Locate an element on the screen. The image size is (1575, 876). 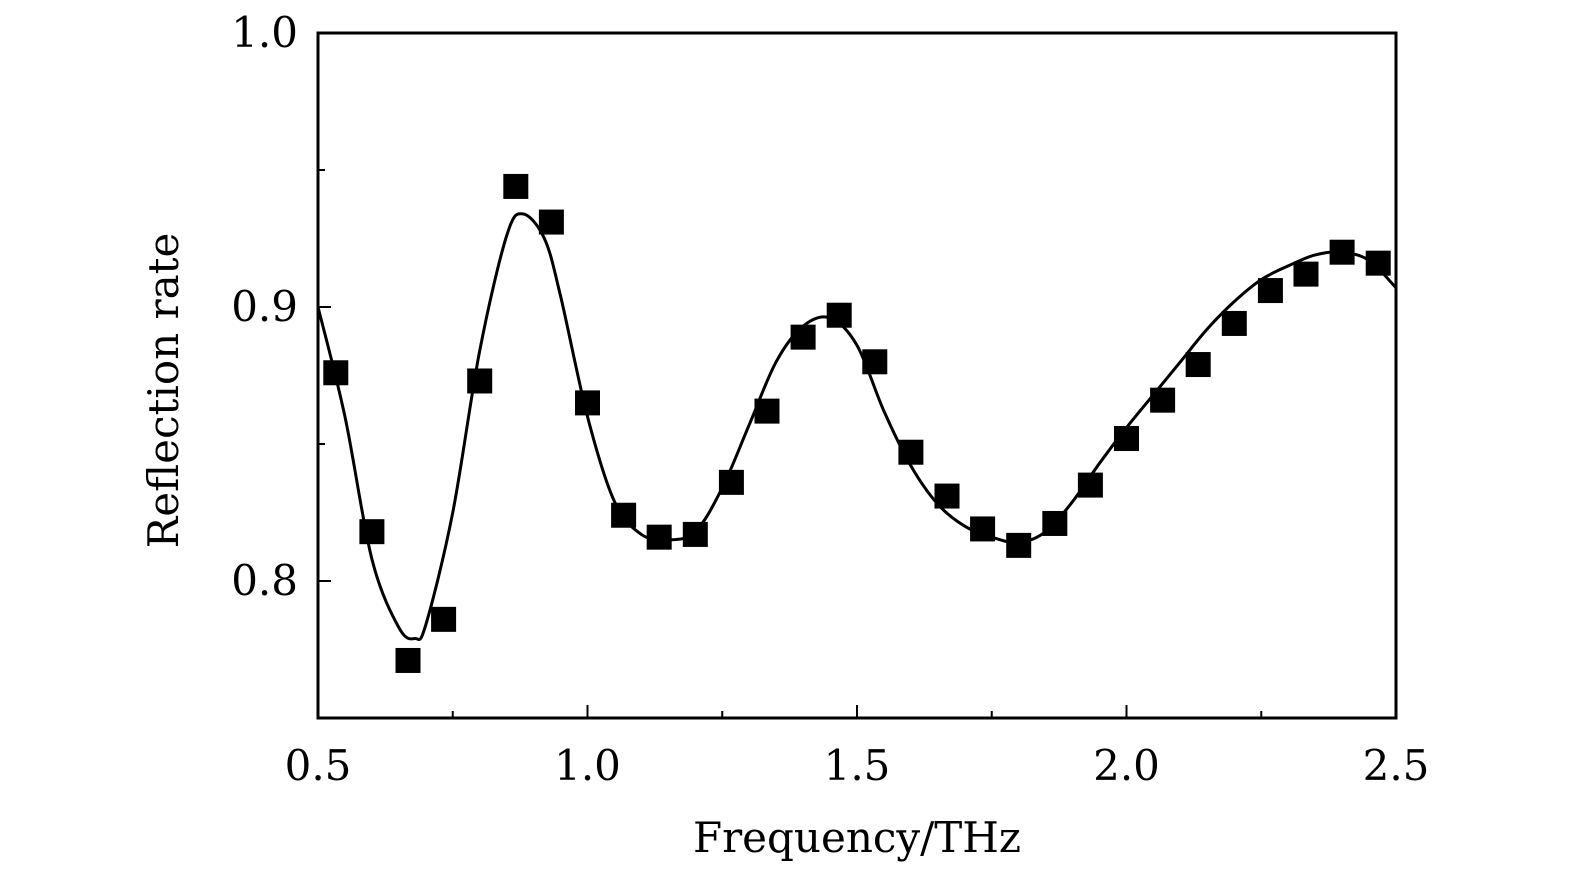
x-tick-label: 2.5 is located at coordinates (1396, 765).